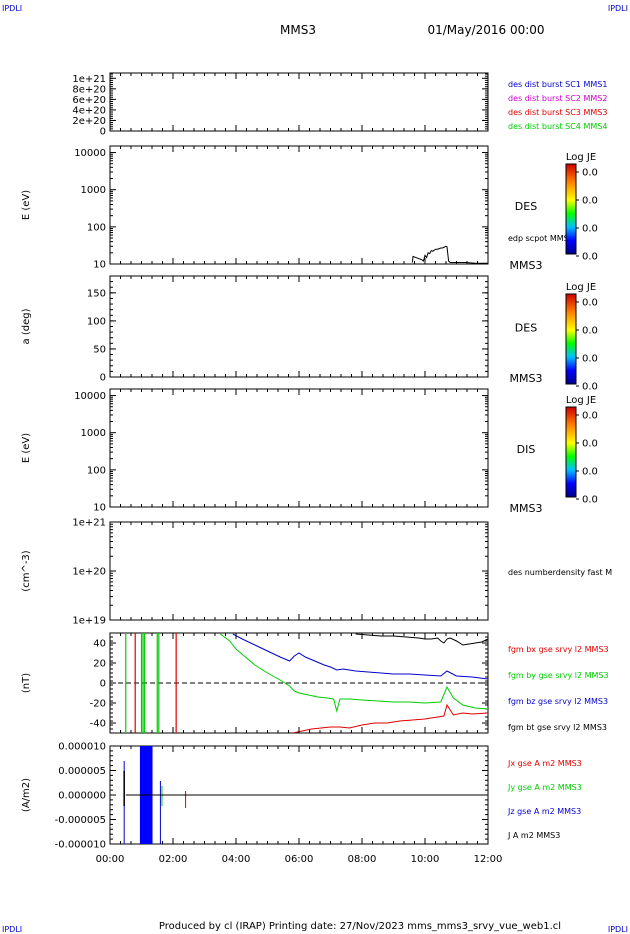 The width and height of the screenshot is (630, 934). What do you see at coordinates (89, 100) in the screenshot?
I see `y-tick-label: 6e+20` at bounding box center [89, 100].